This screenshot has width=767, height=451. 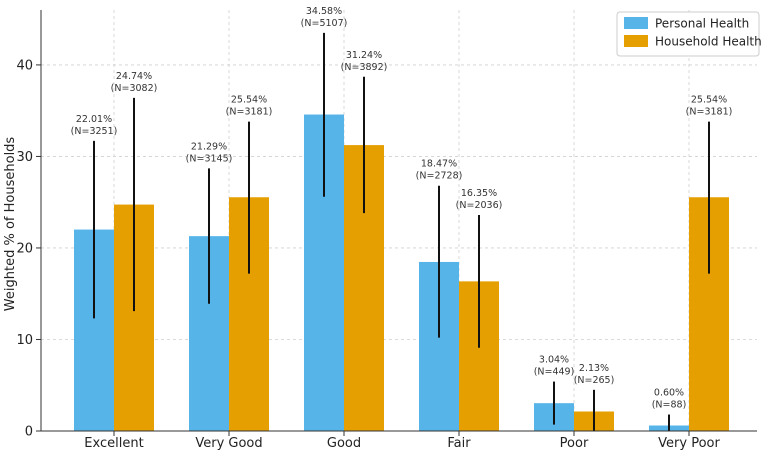 What do you see at coordinates (94, 119) in the screenshot?
I see `data-label-percent: 22.01%` at bounding box center [94, 119].